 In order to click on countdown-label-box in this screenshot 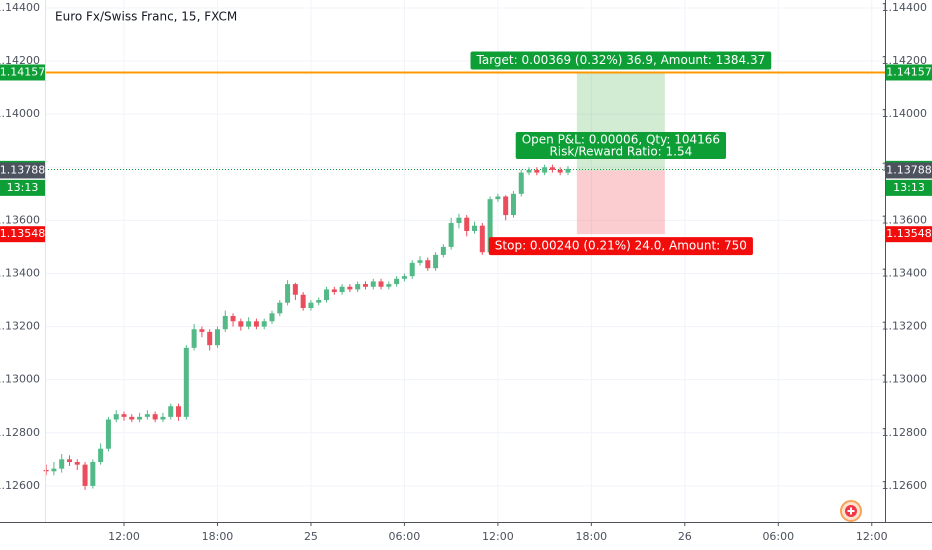, I will do `click(22, 187)`.